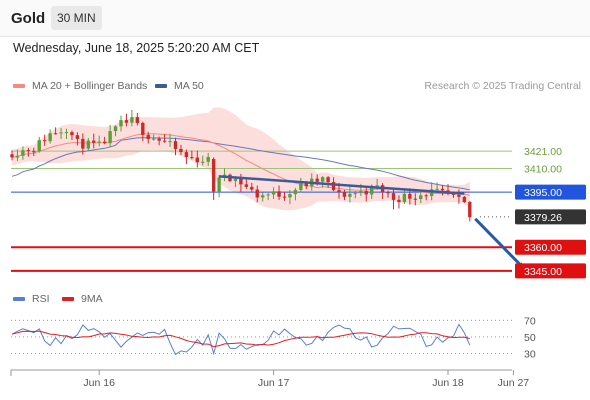 The height and width of the screenshot is (400, 590). Describe the element at coordinates (543, 152) in the screenshot. I see `price-tag-0: 3421.00` at that location.